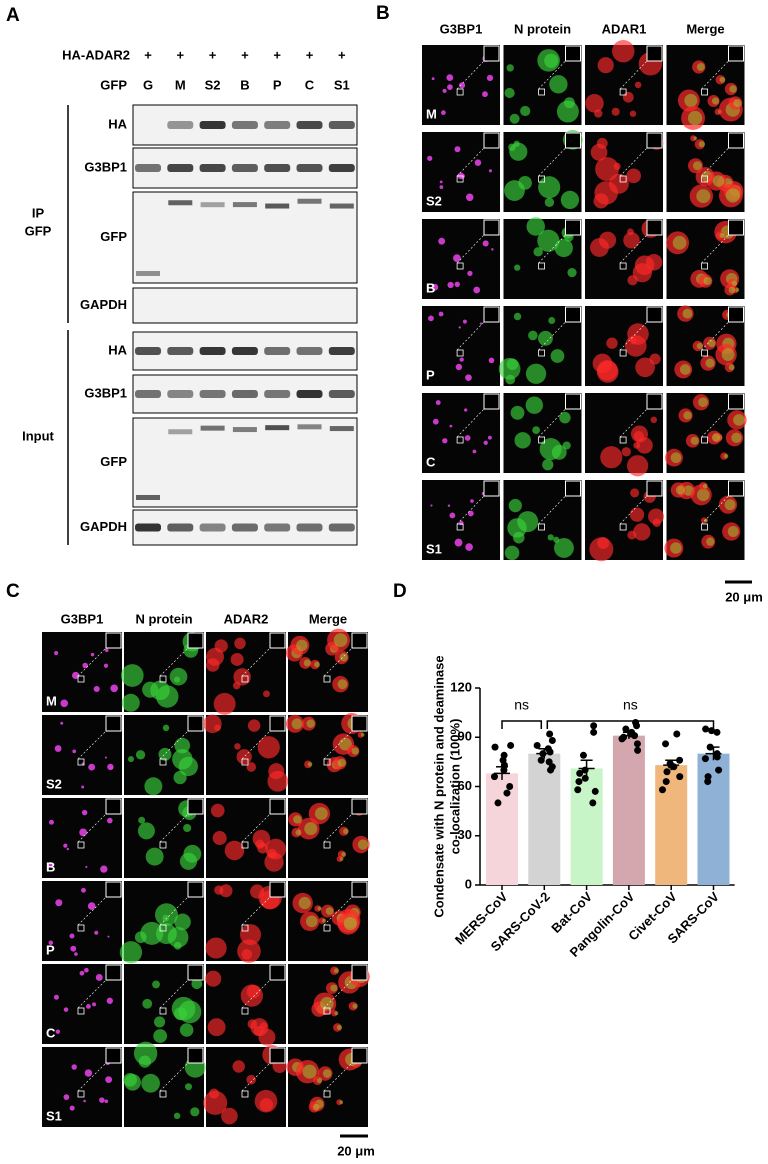 The height and width of the screenshot is (1164, 768). What do you see at coordinates (13, 15) in the screenshot?
I see `panel-label: A` at bounding box center [13, 15].